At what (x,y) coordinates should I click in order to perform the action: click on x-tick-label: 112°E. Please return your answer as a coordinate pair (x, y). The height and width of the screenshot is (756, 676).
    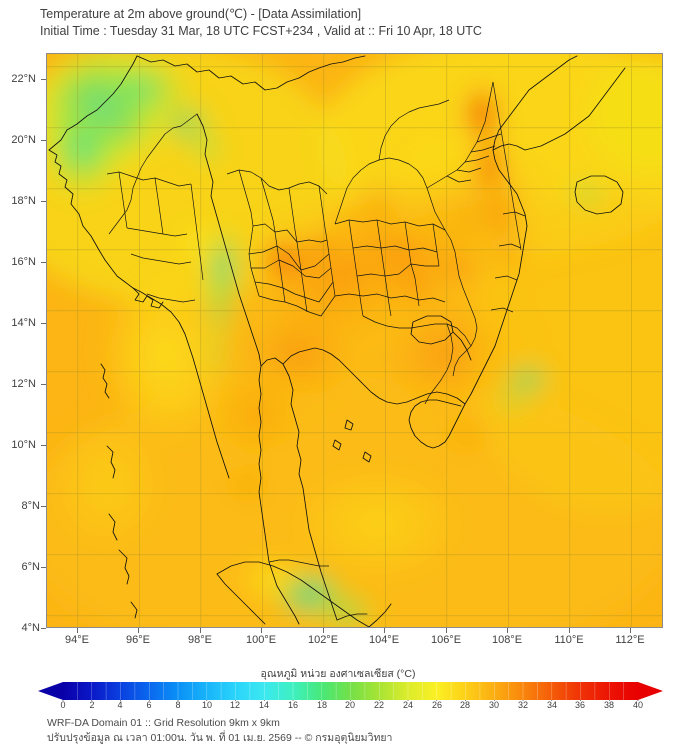
    Looking at the image, I should click on (630, 640).